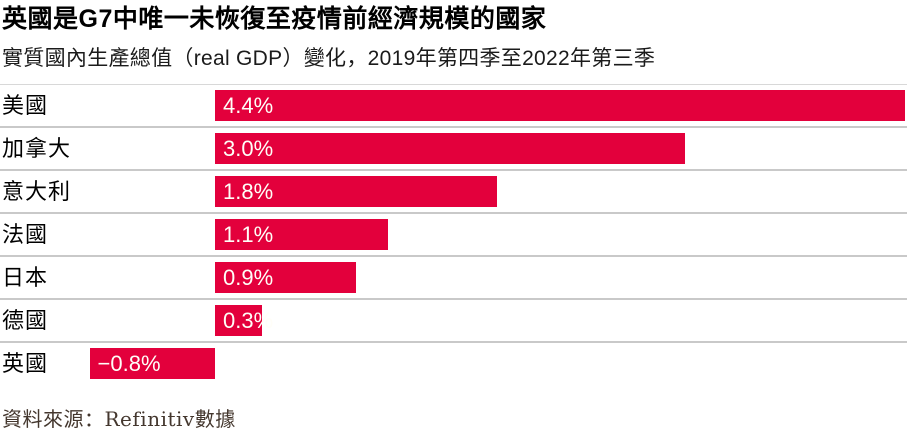 This screenshot has height=432, width=907. I want to click on chart-row: 美國 4.4%, so click(453, 107).